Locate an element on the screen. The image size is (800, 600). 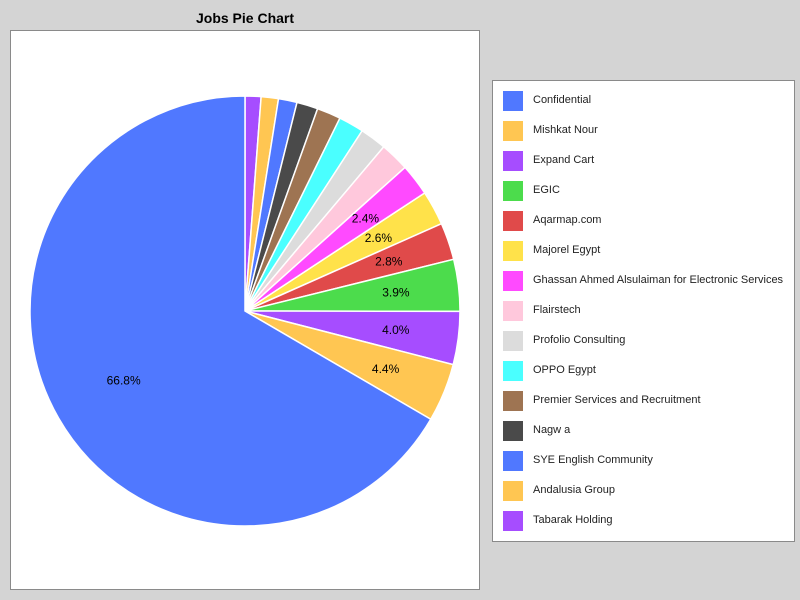
legend-item: Expand Cart is located at coordinates (648, 161).